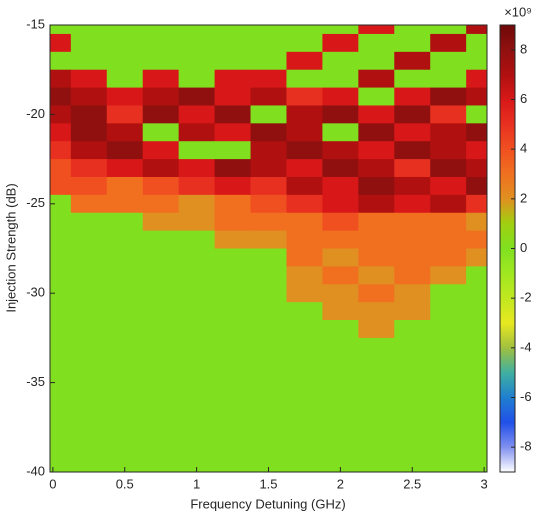 The image size is (550, 526). Describe the element at coordinates (267, 503) in the screenshot. I see `x-axis-label: Frequency Detuning (GHz)` at that location.